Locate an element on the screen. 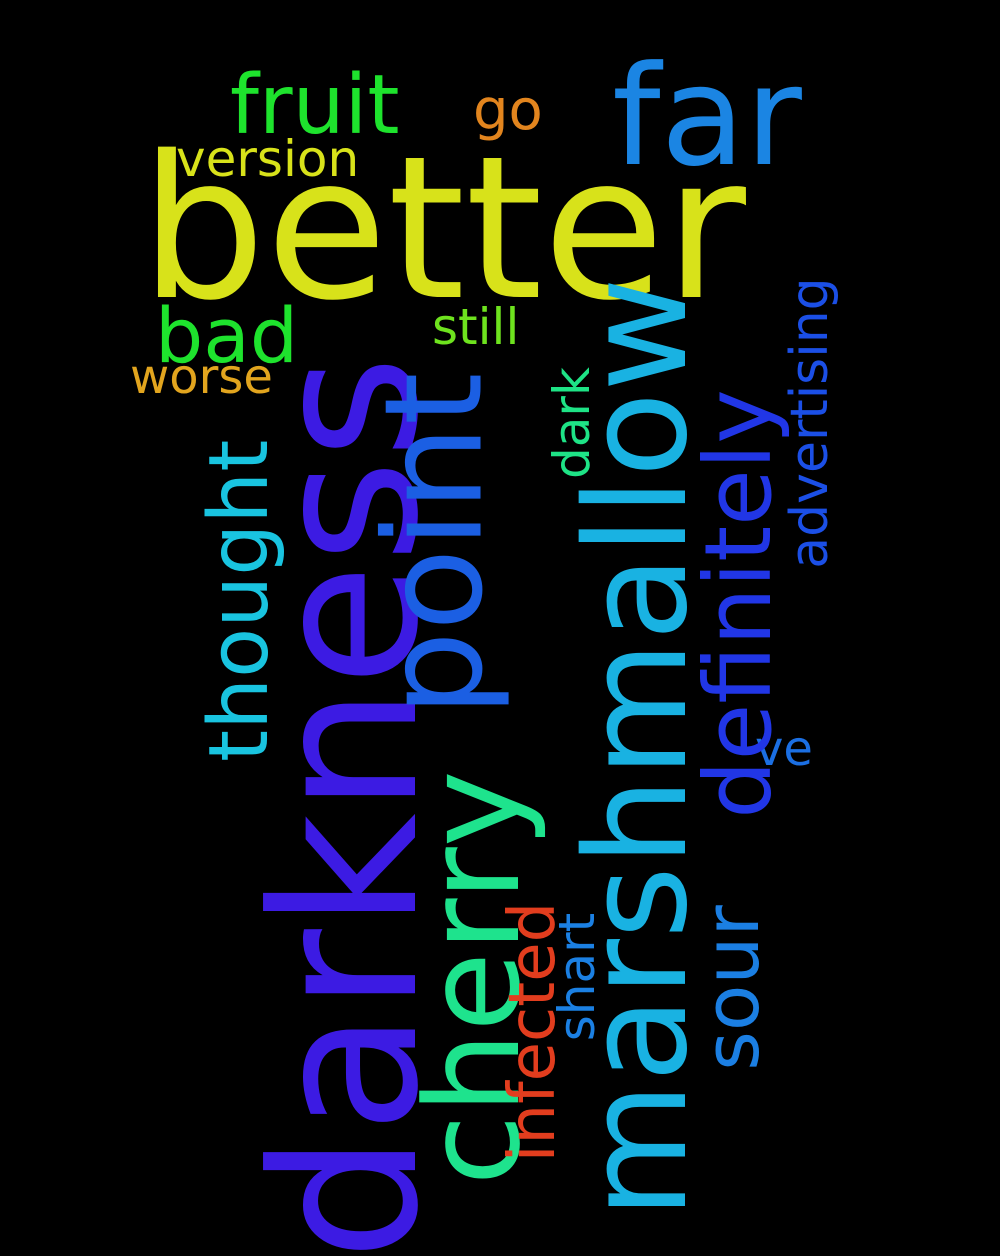  word-point: point is located at coordinates (434, 544).